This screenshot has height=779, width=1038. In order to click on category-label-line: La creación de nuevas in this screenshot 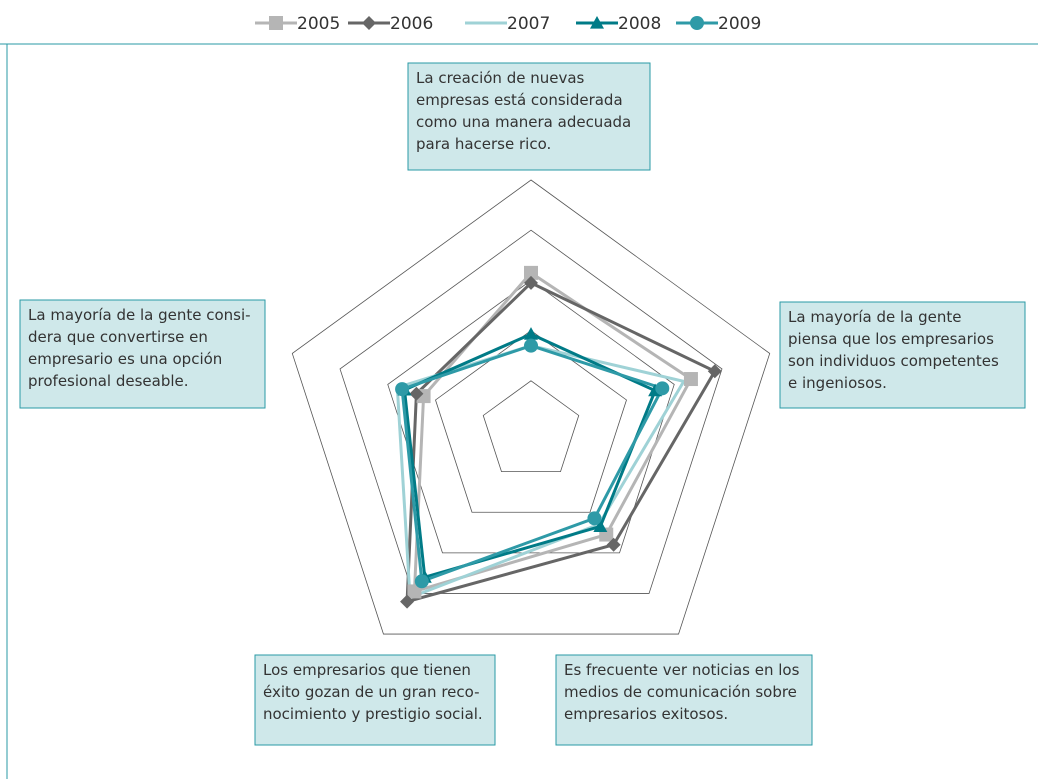, I will do `click(500, 78)`.